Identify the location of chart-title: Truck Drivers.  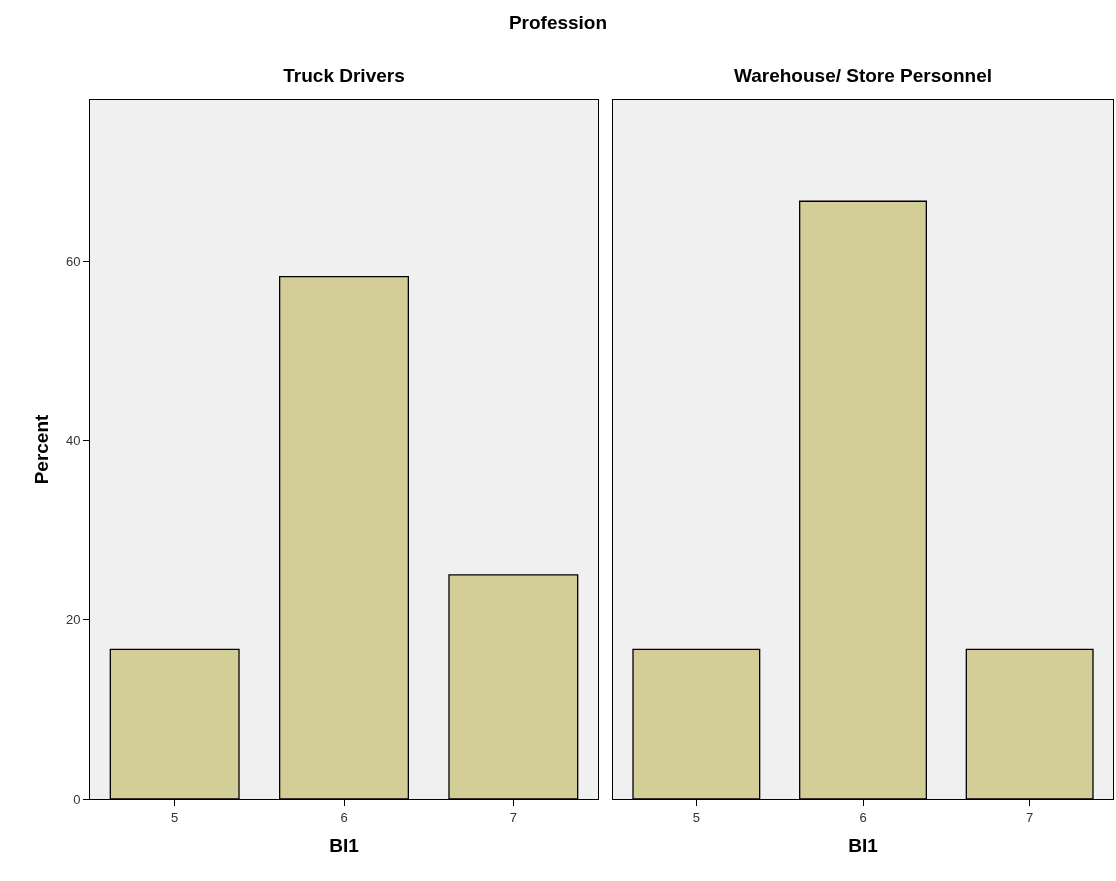
(344, 75).